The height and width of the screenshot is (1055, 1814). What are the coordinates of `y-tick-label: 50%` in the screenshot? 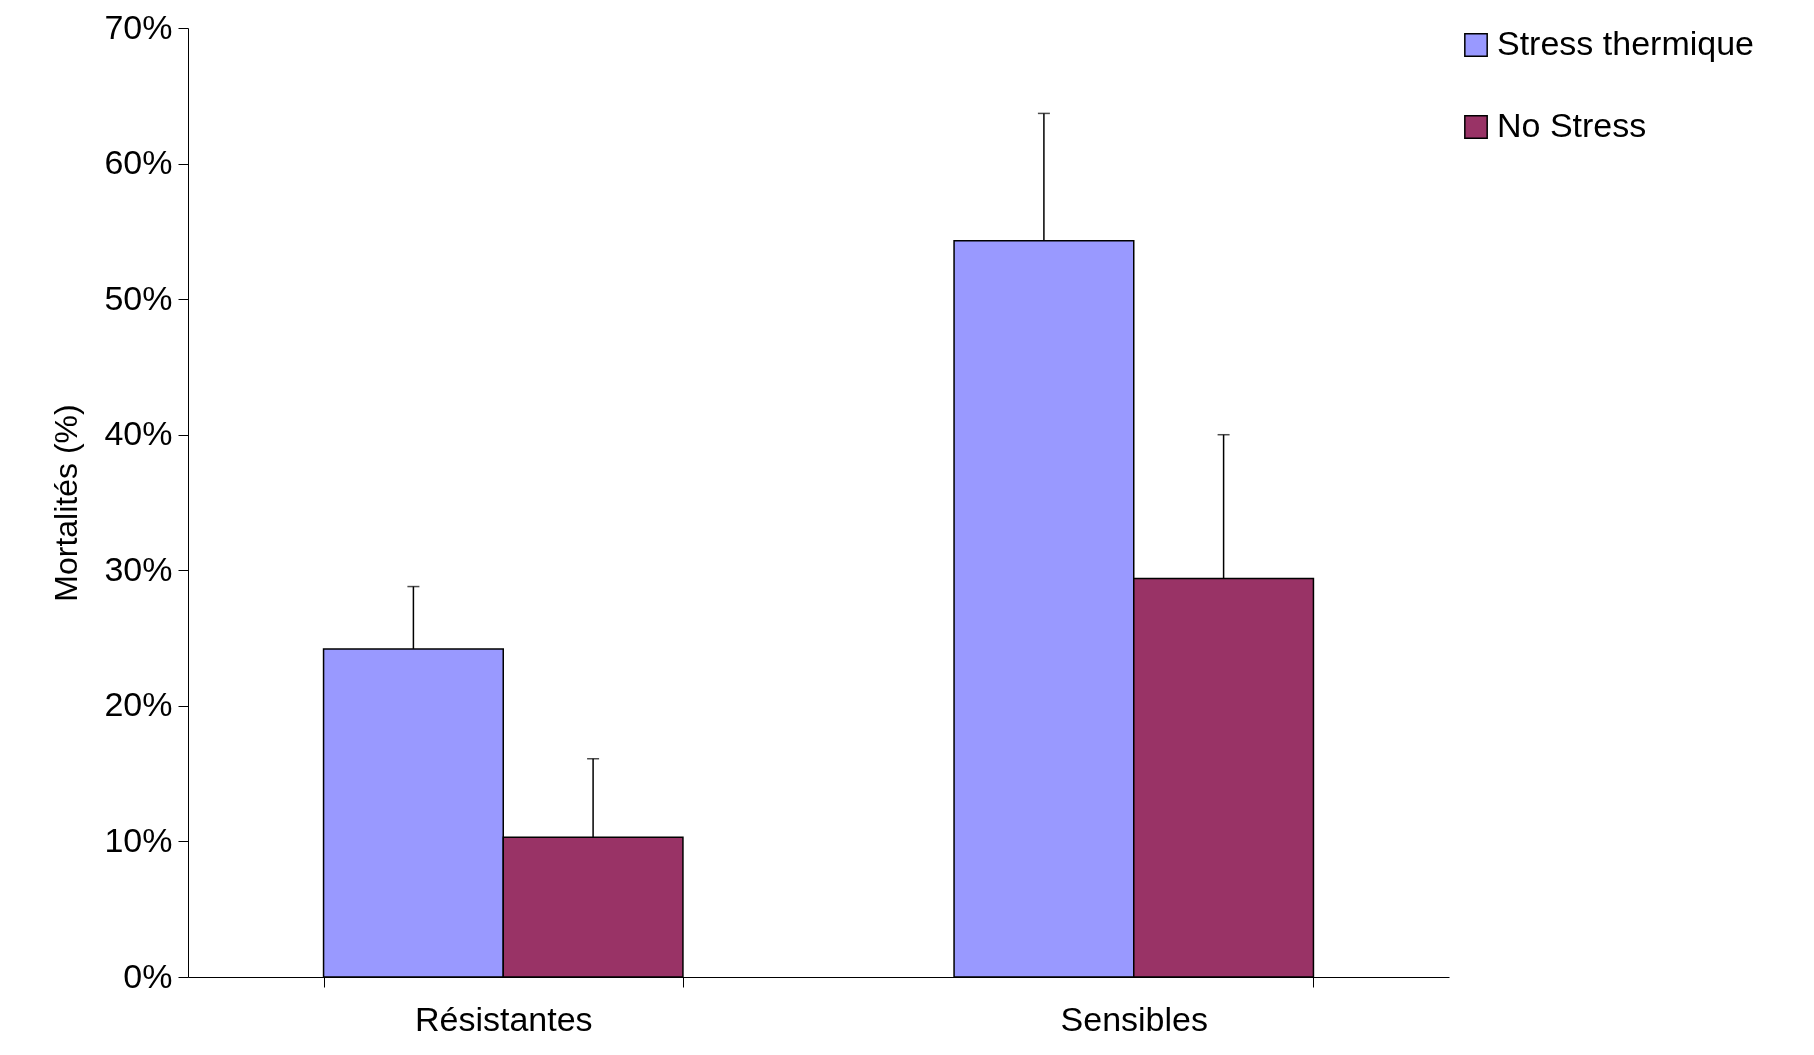 It's located at (138, 297).